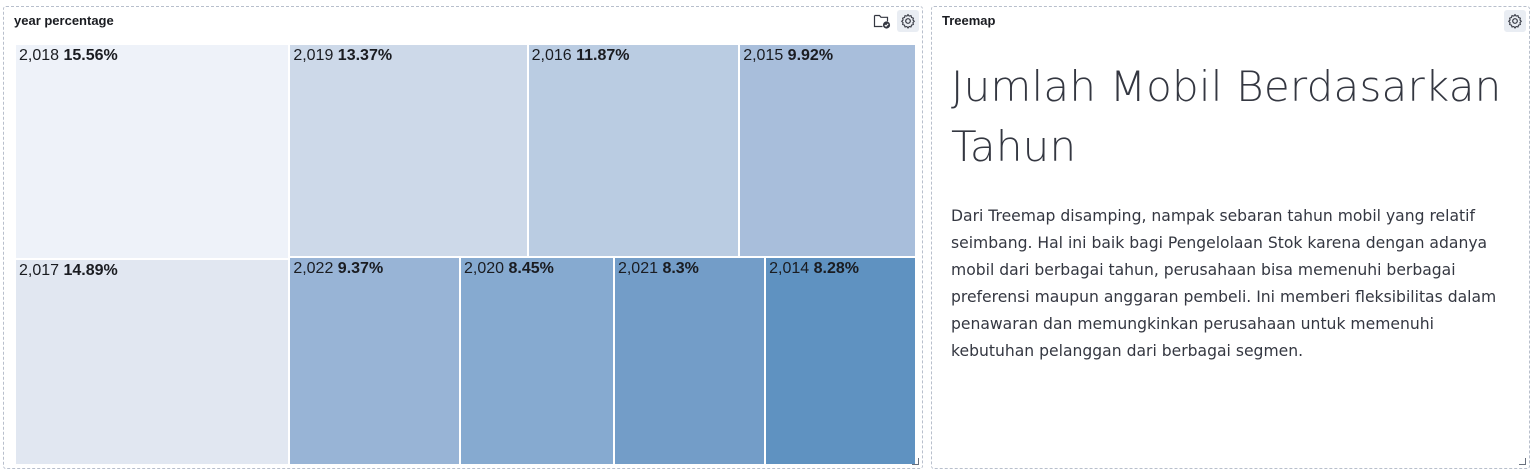 The width and height of the screenshot is (1535, 475). I want to click on panel-title: year percentage, so click(64, 20).